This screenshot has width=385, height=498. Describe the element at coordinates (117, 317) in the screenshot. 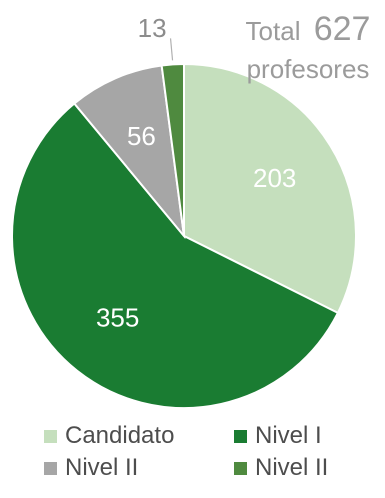

I see `slice-data-label: 355` at that location.